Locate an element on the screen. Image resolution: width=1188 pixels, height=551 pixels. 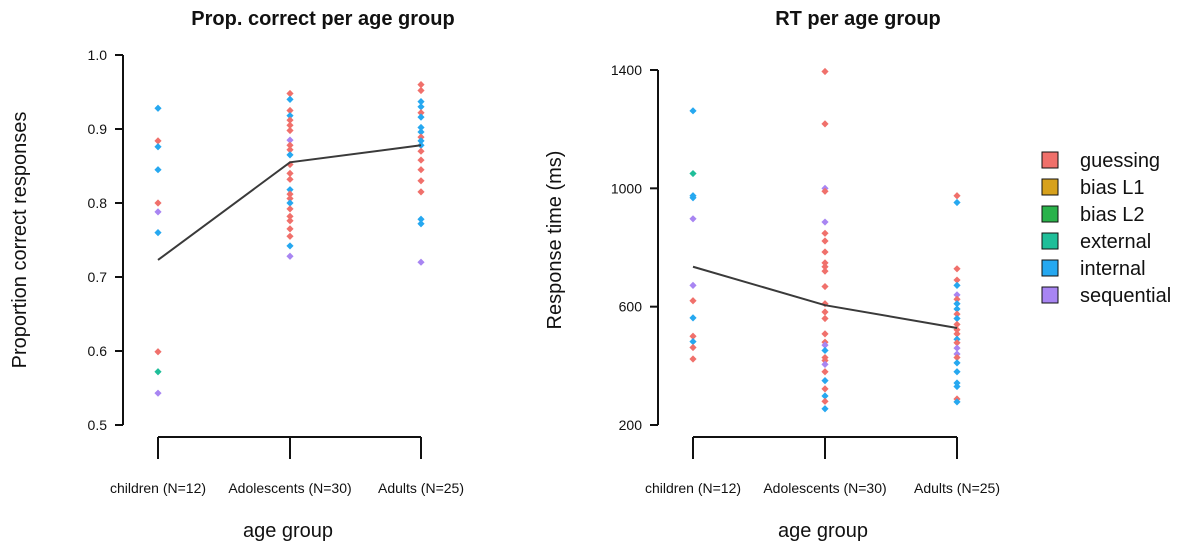
y-tick-label: 1000 is located at coordinates (626, 188).